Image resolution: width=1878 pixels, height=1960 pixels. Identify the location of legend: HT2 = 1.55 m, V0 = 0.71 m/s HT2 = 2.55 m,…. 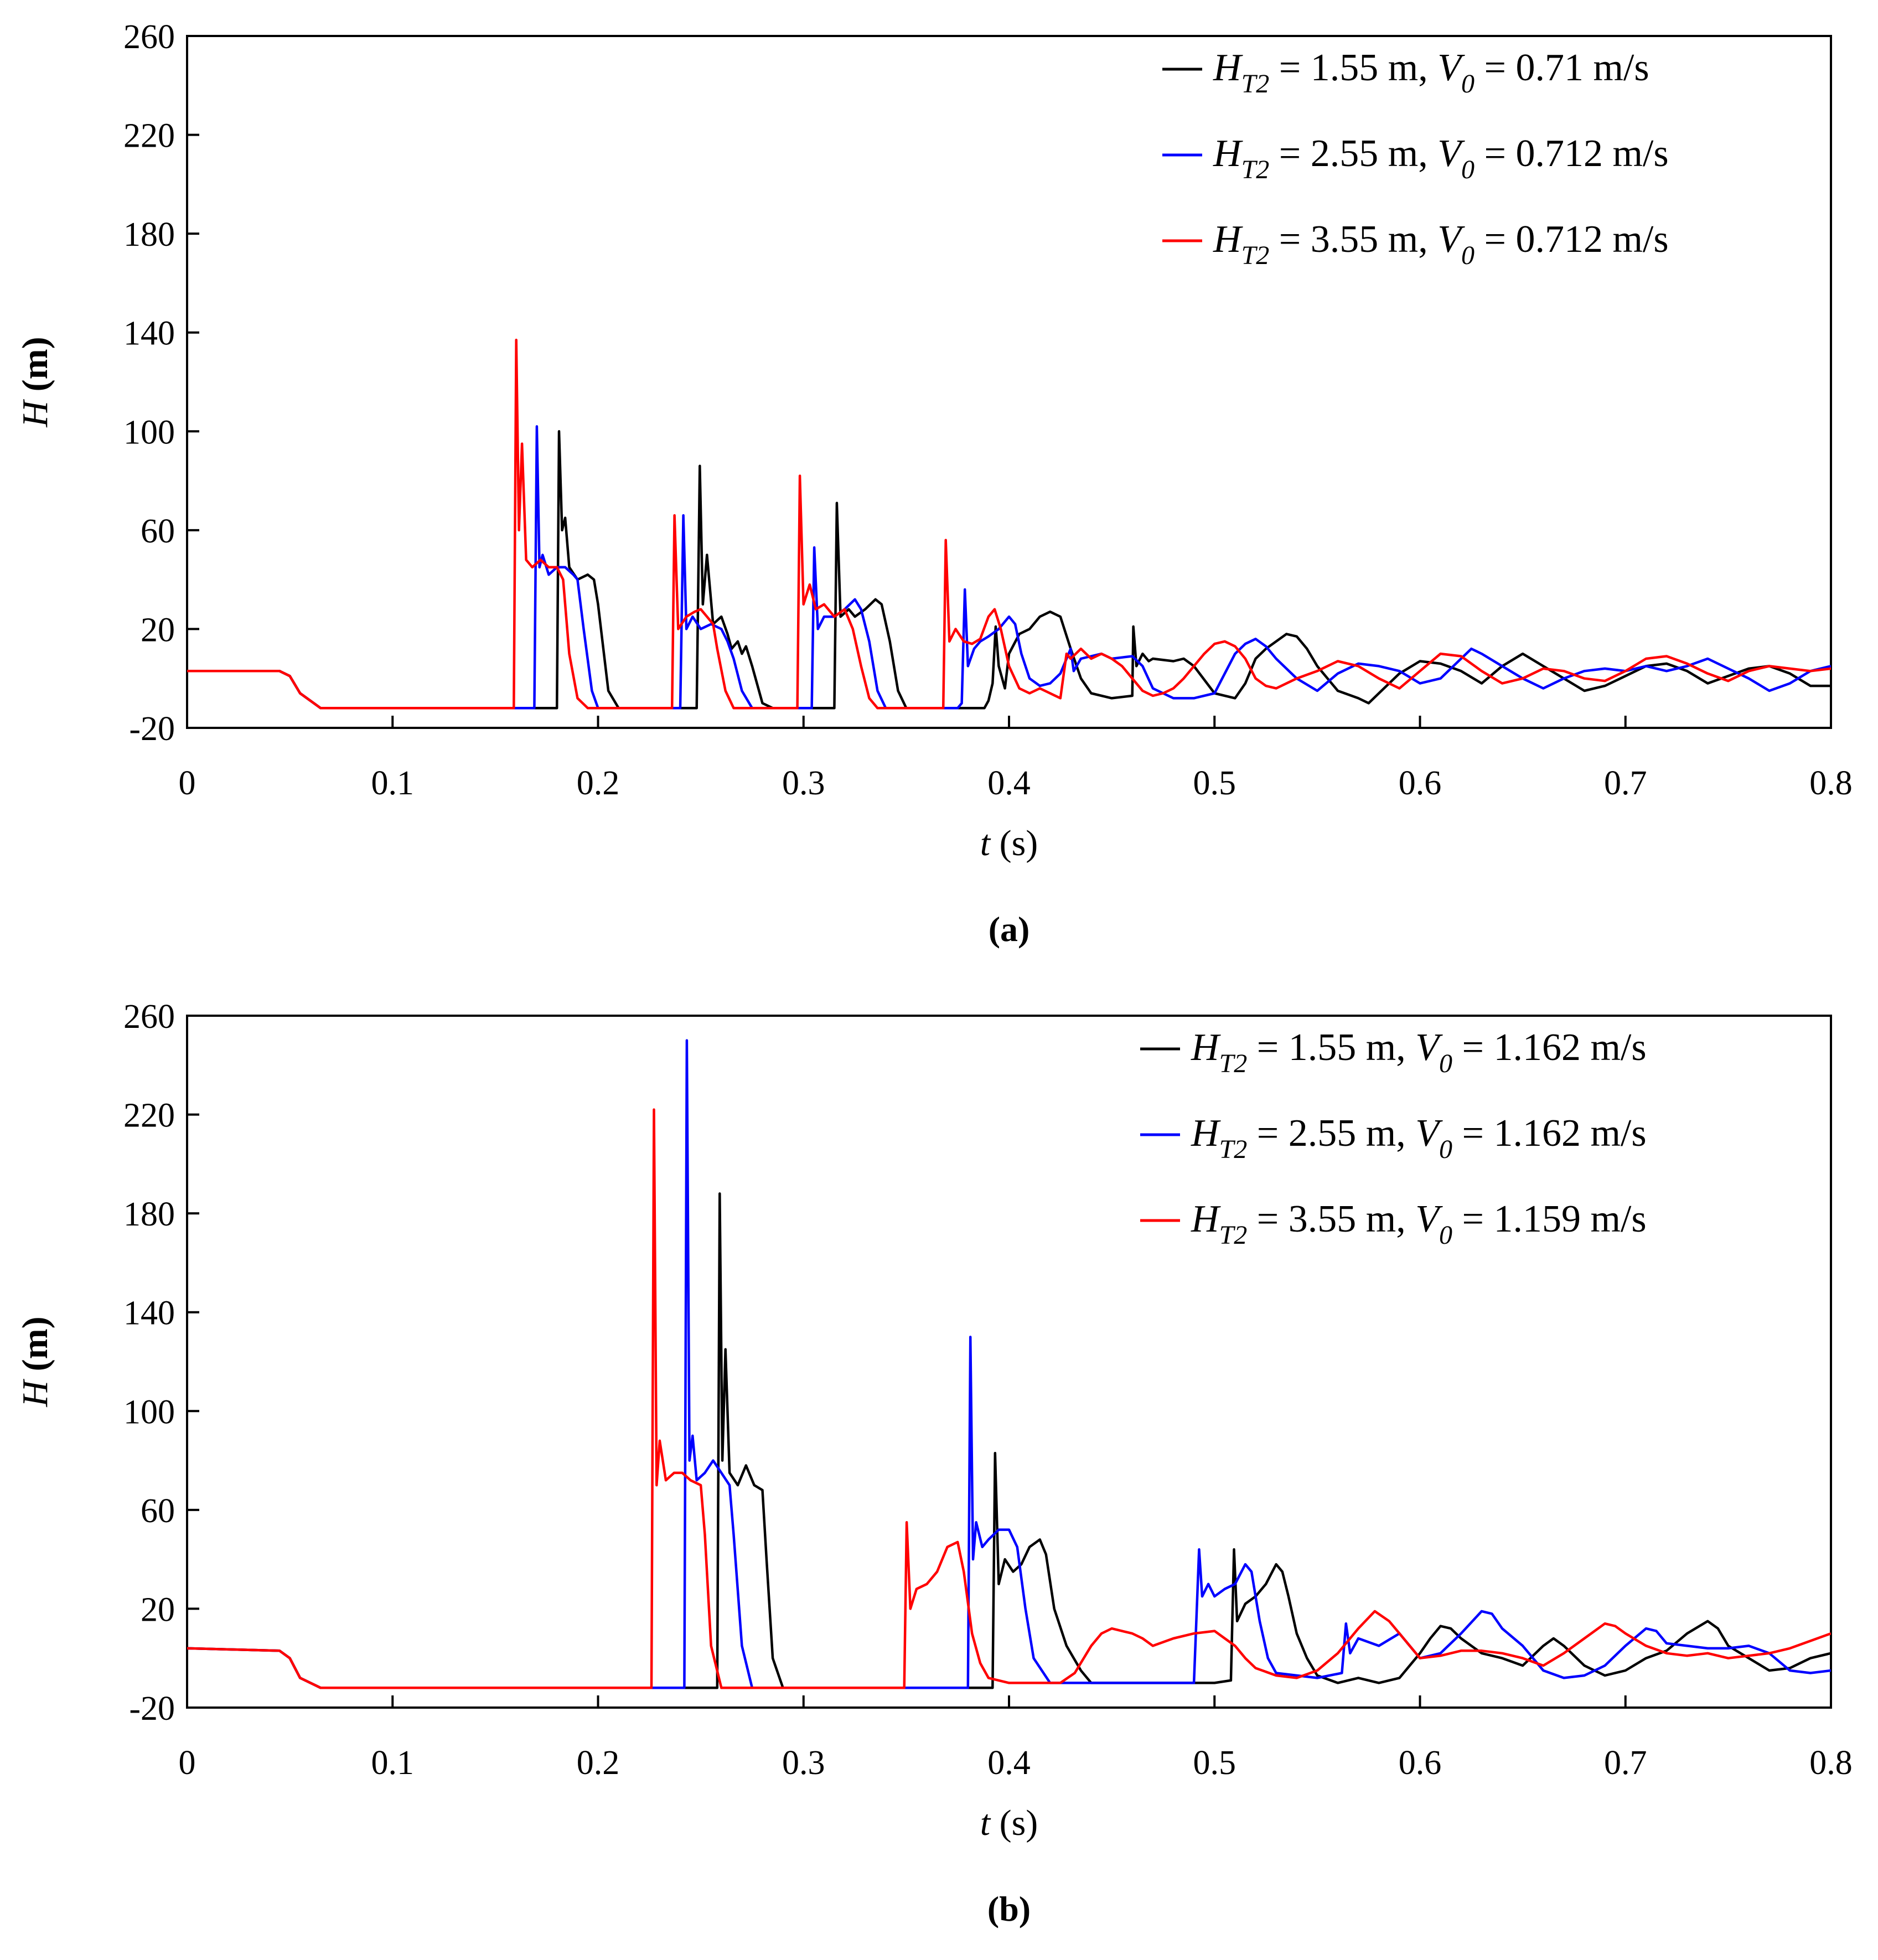
(1416, 158).